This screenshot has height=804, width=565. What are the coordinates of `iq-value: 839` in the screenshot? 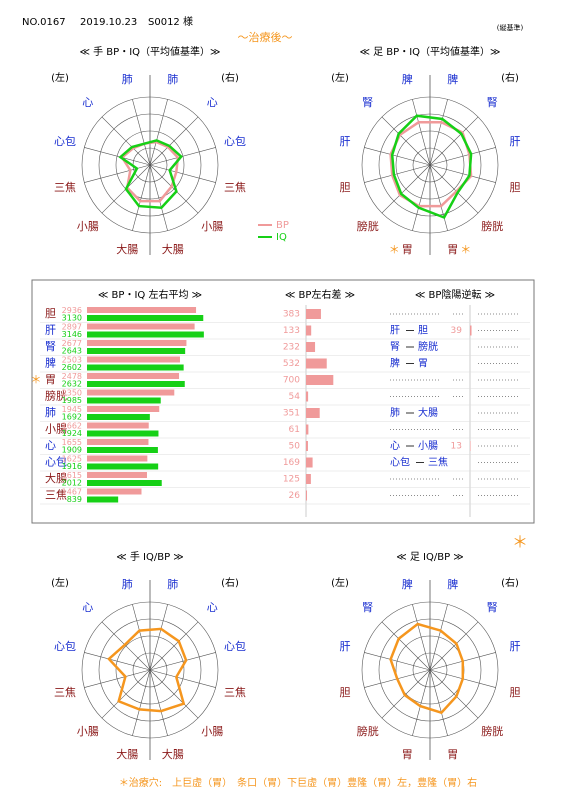 It's located at (74, 499).